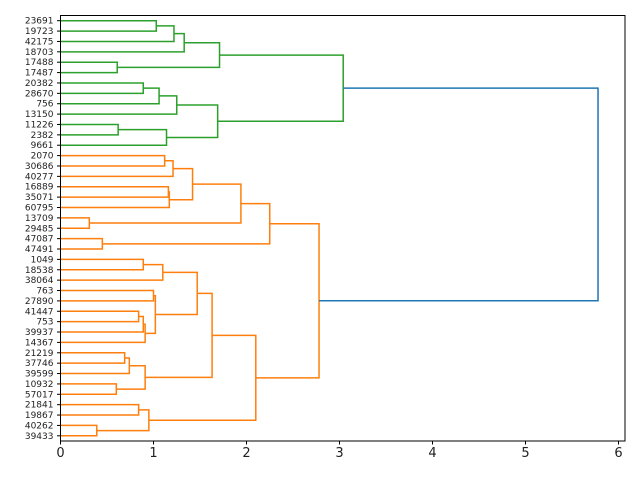 The width and height of the screenshot is (640, 484). What do you see at coordinates (39, 406) in the screenshot?
I see `leaf-label: 21841` at bounding box center [39, 406].